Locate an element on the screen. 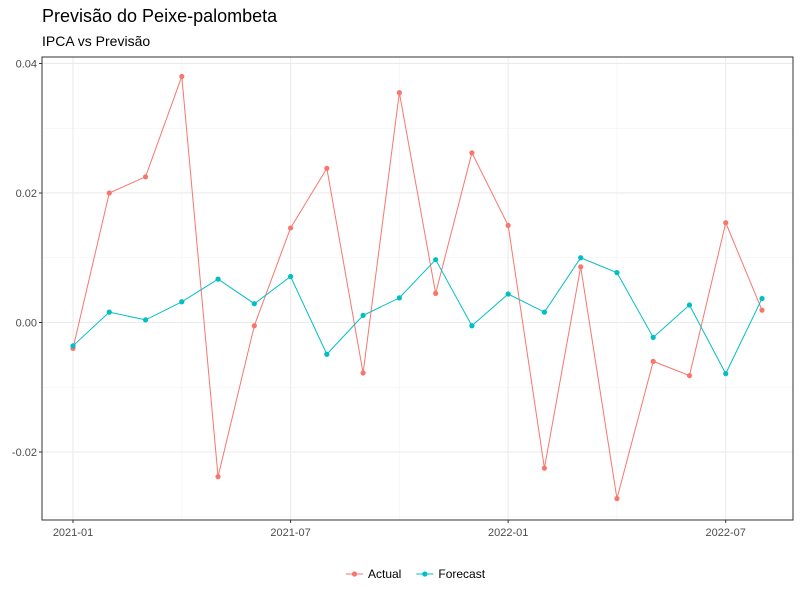 Image resolution: width=800 pixels, height=600 pixels. legend-label-actual: Actual is located at coordinates (384, 574).